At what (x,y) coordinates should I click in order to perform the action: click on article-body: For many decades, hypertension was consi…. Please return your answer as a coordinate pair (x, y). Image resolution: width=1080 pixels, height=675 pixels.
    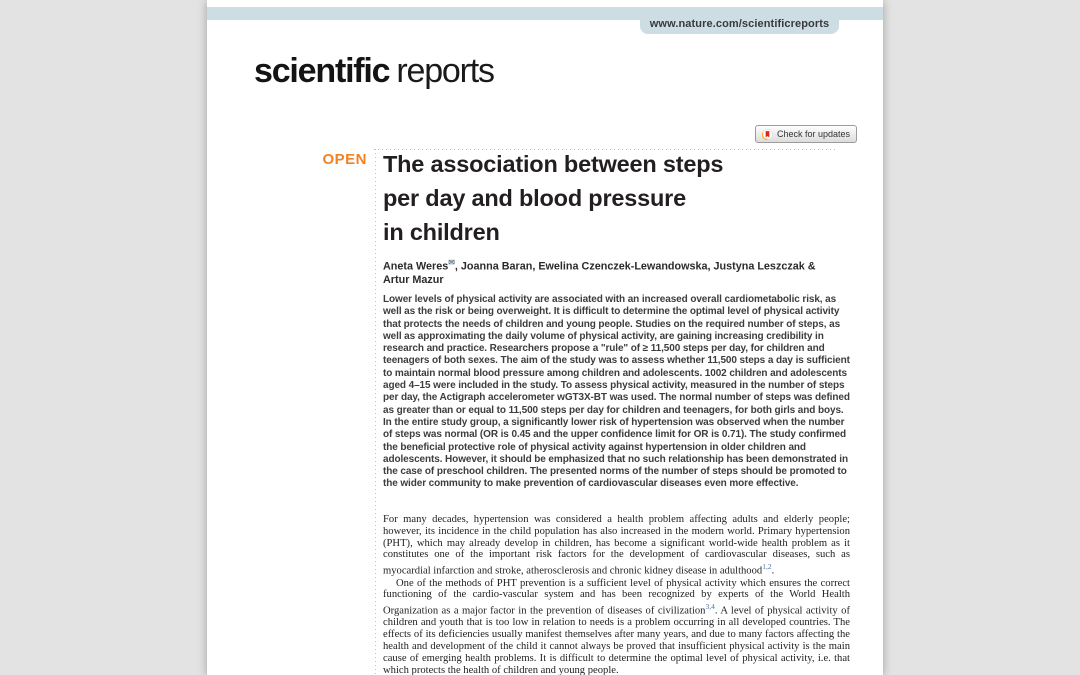
    Looking at the image, I should click on (616, 594).